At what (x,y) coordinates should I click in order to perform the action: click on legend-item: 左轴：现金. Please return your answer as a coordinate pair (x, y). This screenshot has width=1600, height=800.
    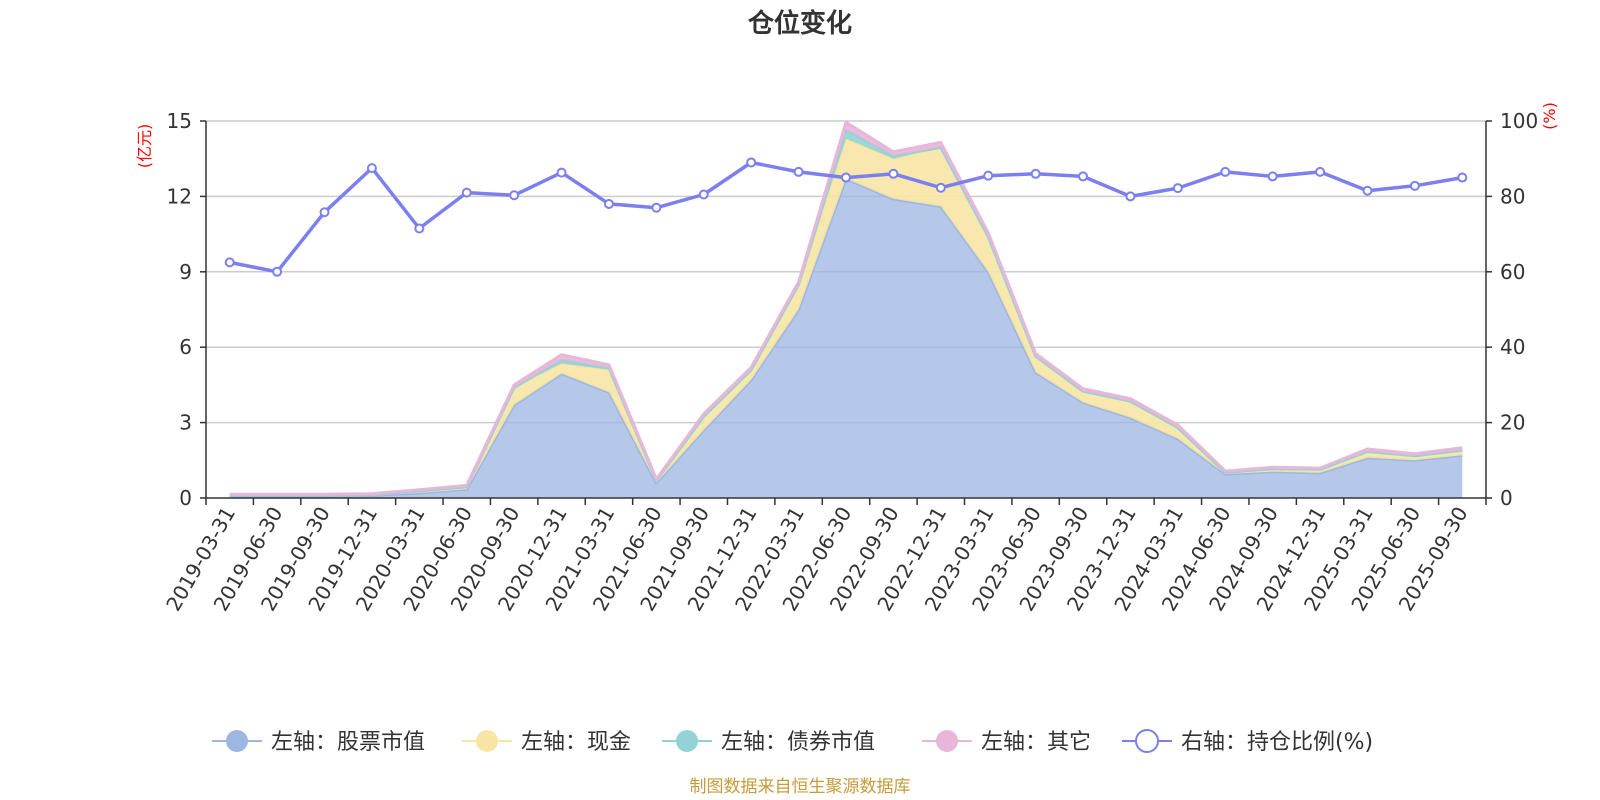
    Looking at the image, I should click on (546, 742).